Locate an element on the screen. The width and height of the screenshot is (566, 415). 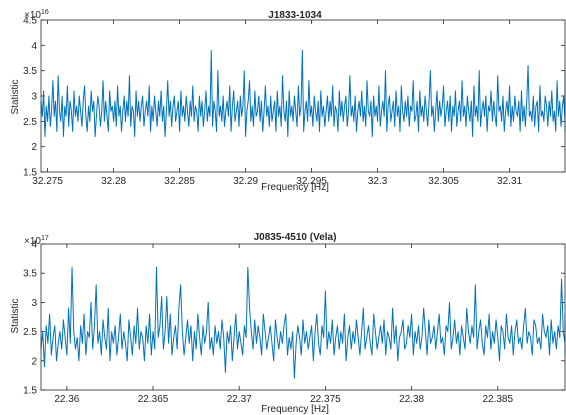
plot-title: J1833-1034 is located at coordinates (295, 15).